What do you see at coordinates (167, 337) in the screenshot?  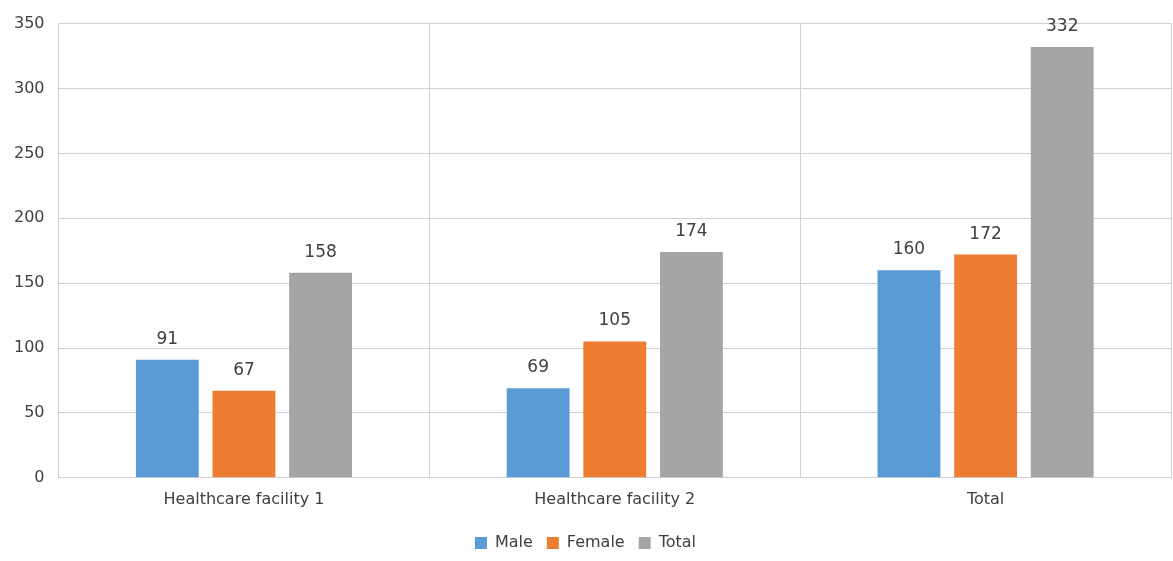 I see `data-label: 91` at bounding box center [167, 337].